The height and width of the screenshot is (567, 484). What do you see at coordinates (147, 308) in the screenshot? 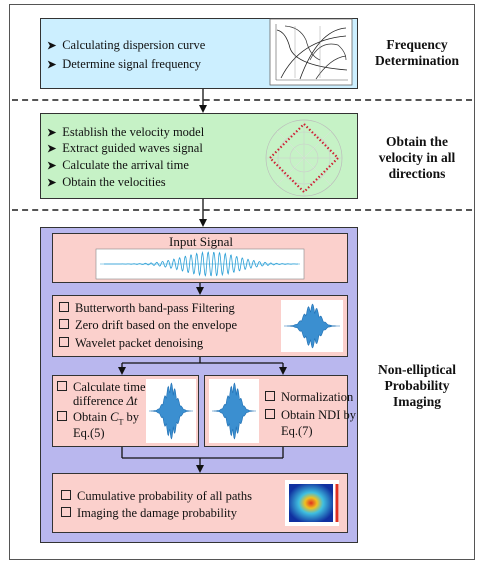
I see `bandpass-step: Butterworth band-pass Filtering` at bounding box center [147, 308].